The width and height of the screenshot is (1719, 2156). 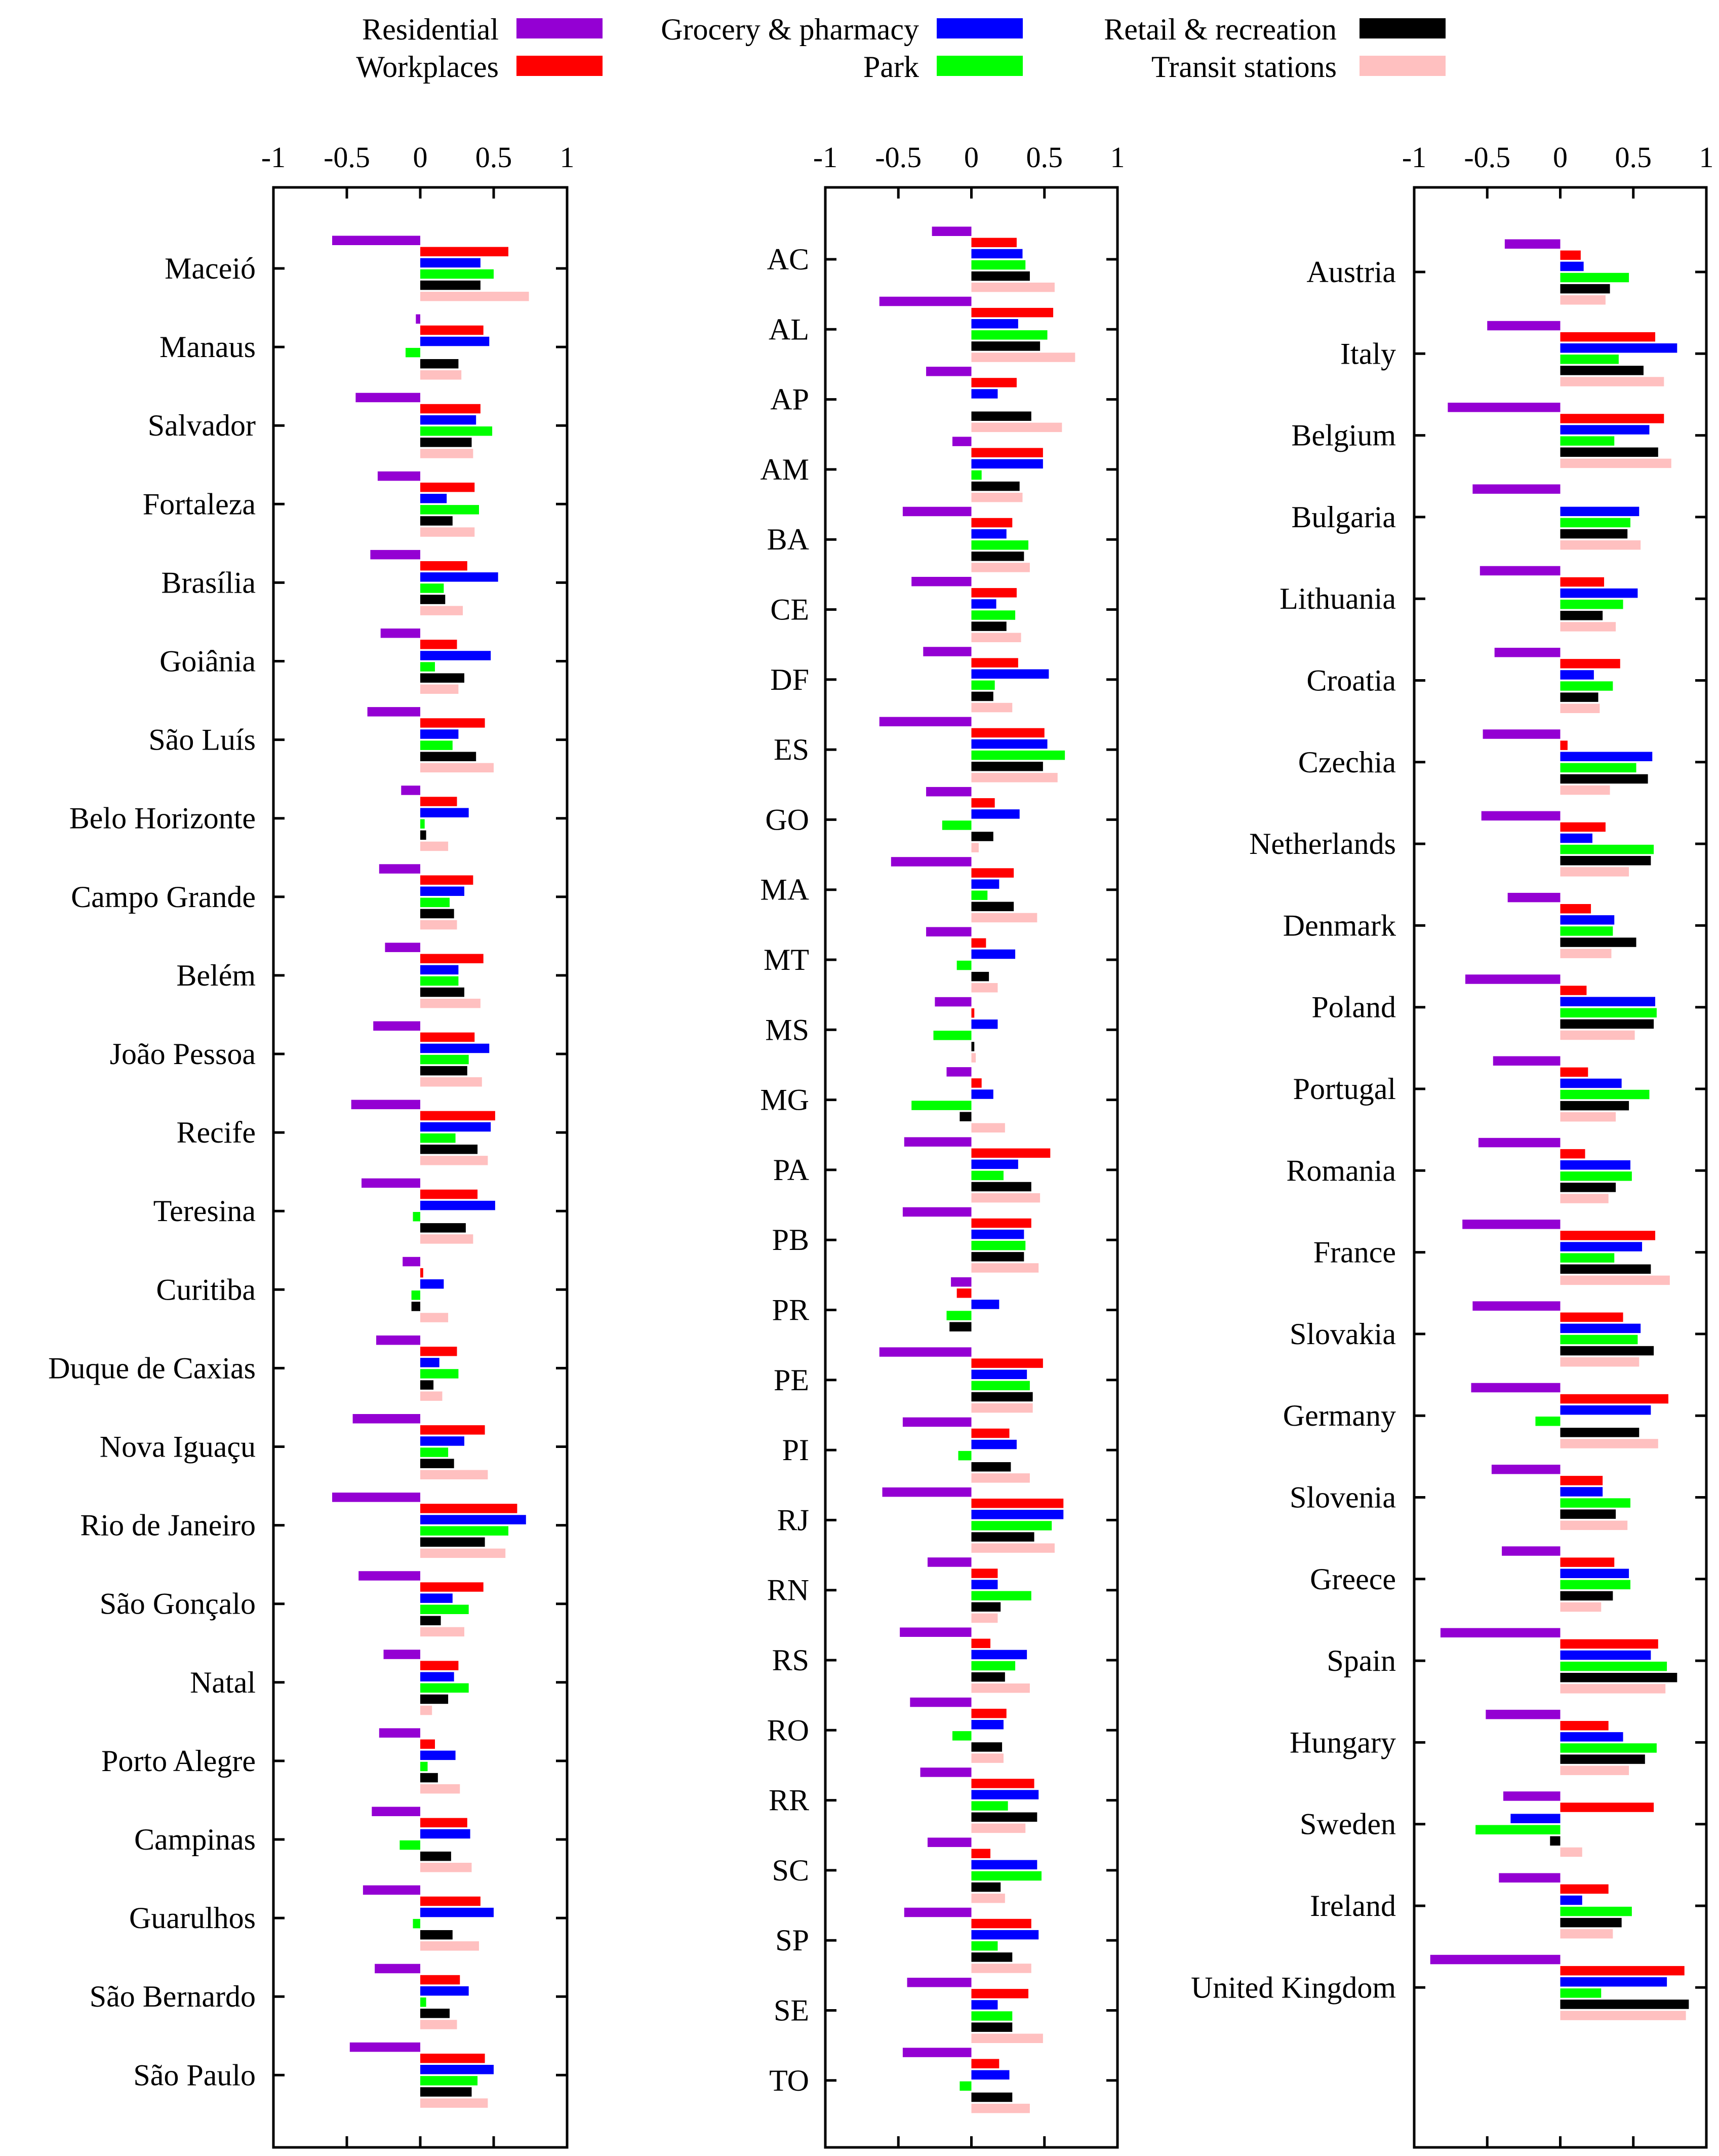 I want to click on category-label: Belém, so click(x=216, y=975).